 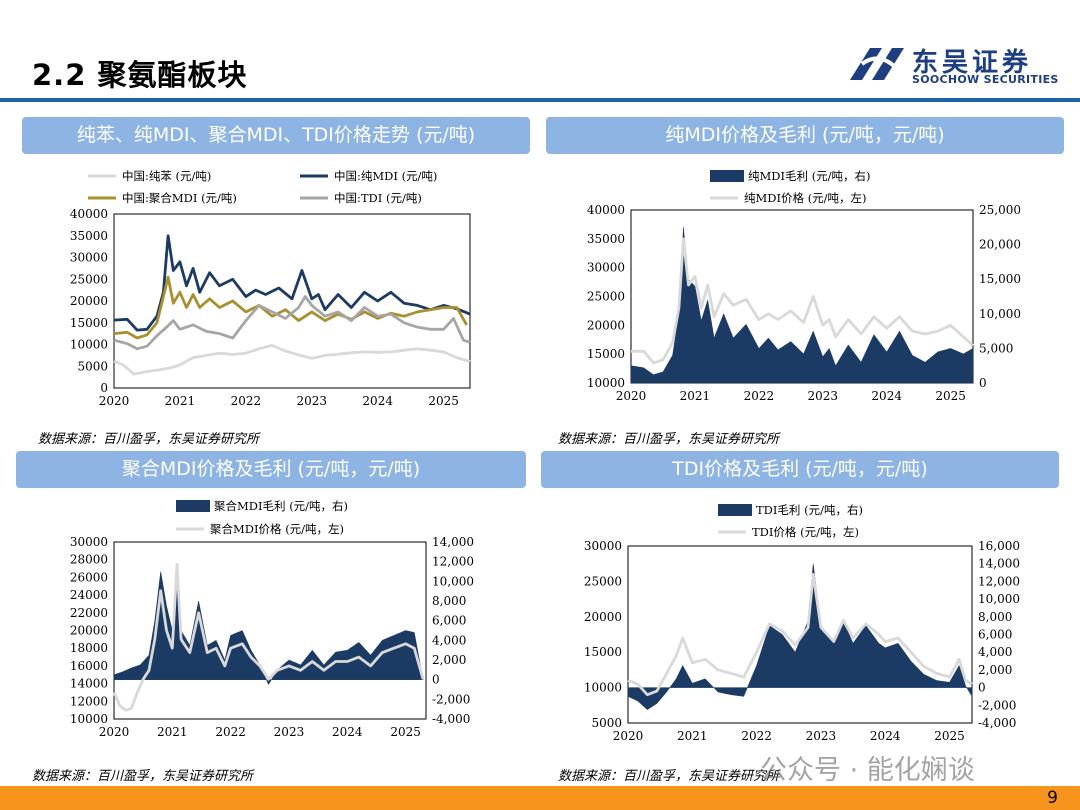 I want to click on legend-pure-mdi-margin-label: 纯MDI毛利 (元/吨，右), so click(x=809, y=176).